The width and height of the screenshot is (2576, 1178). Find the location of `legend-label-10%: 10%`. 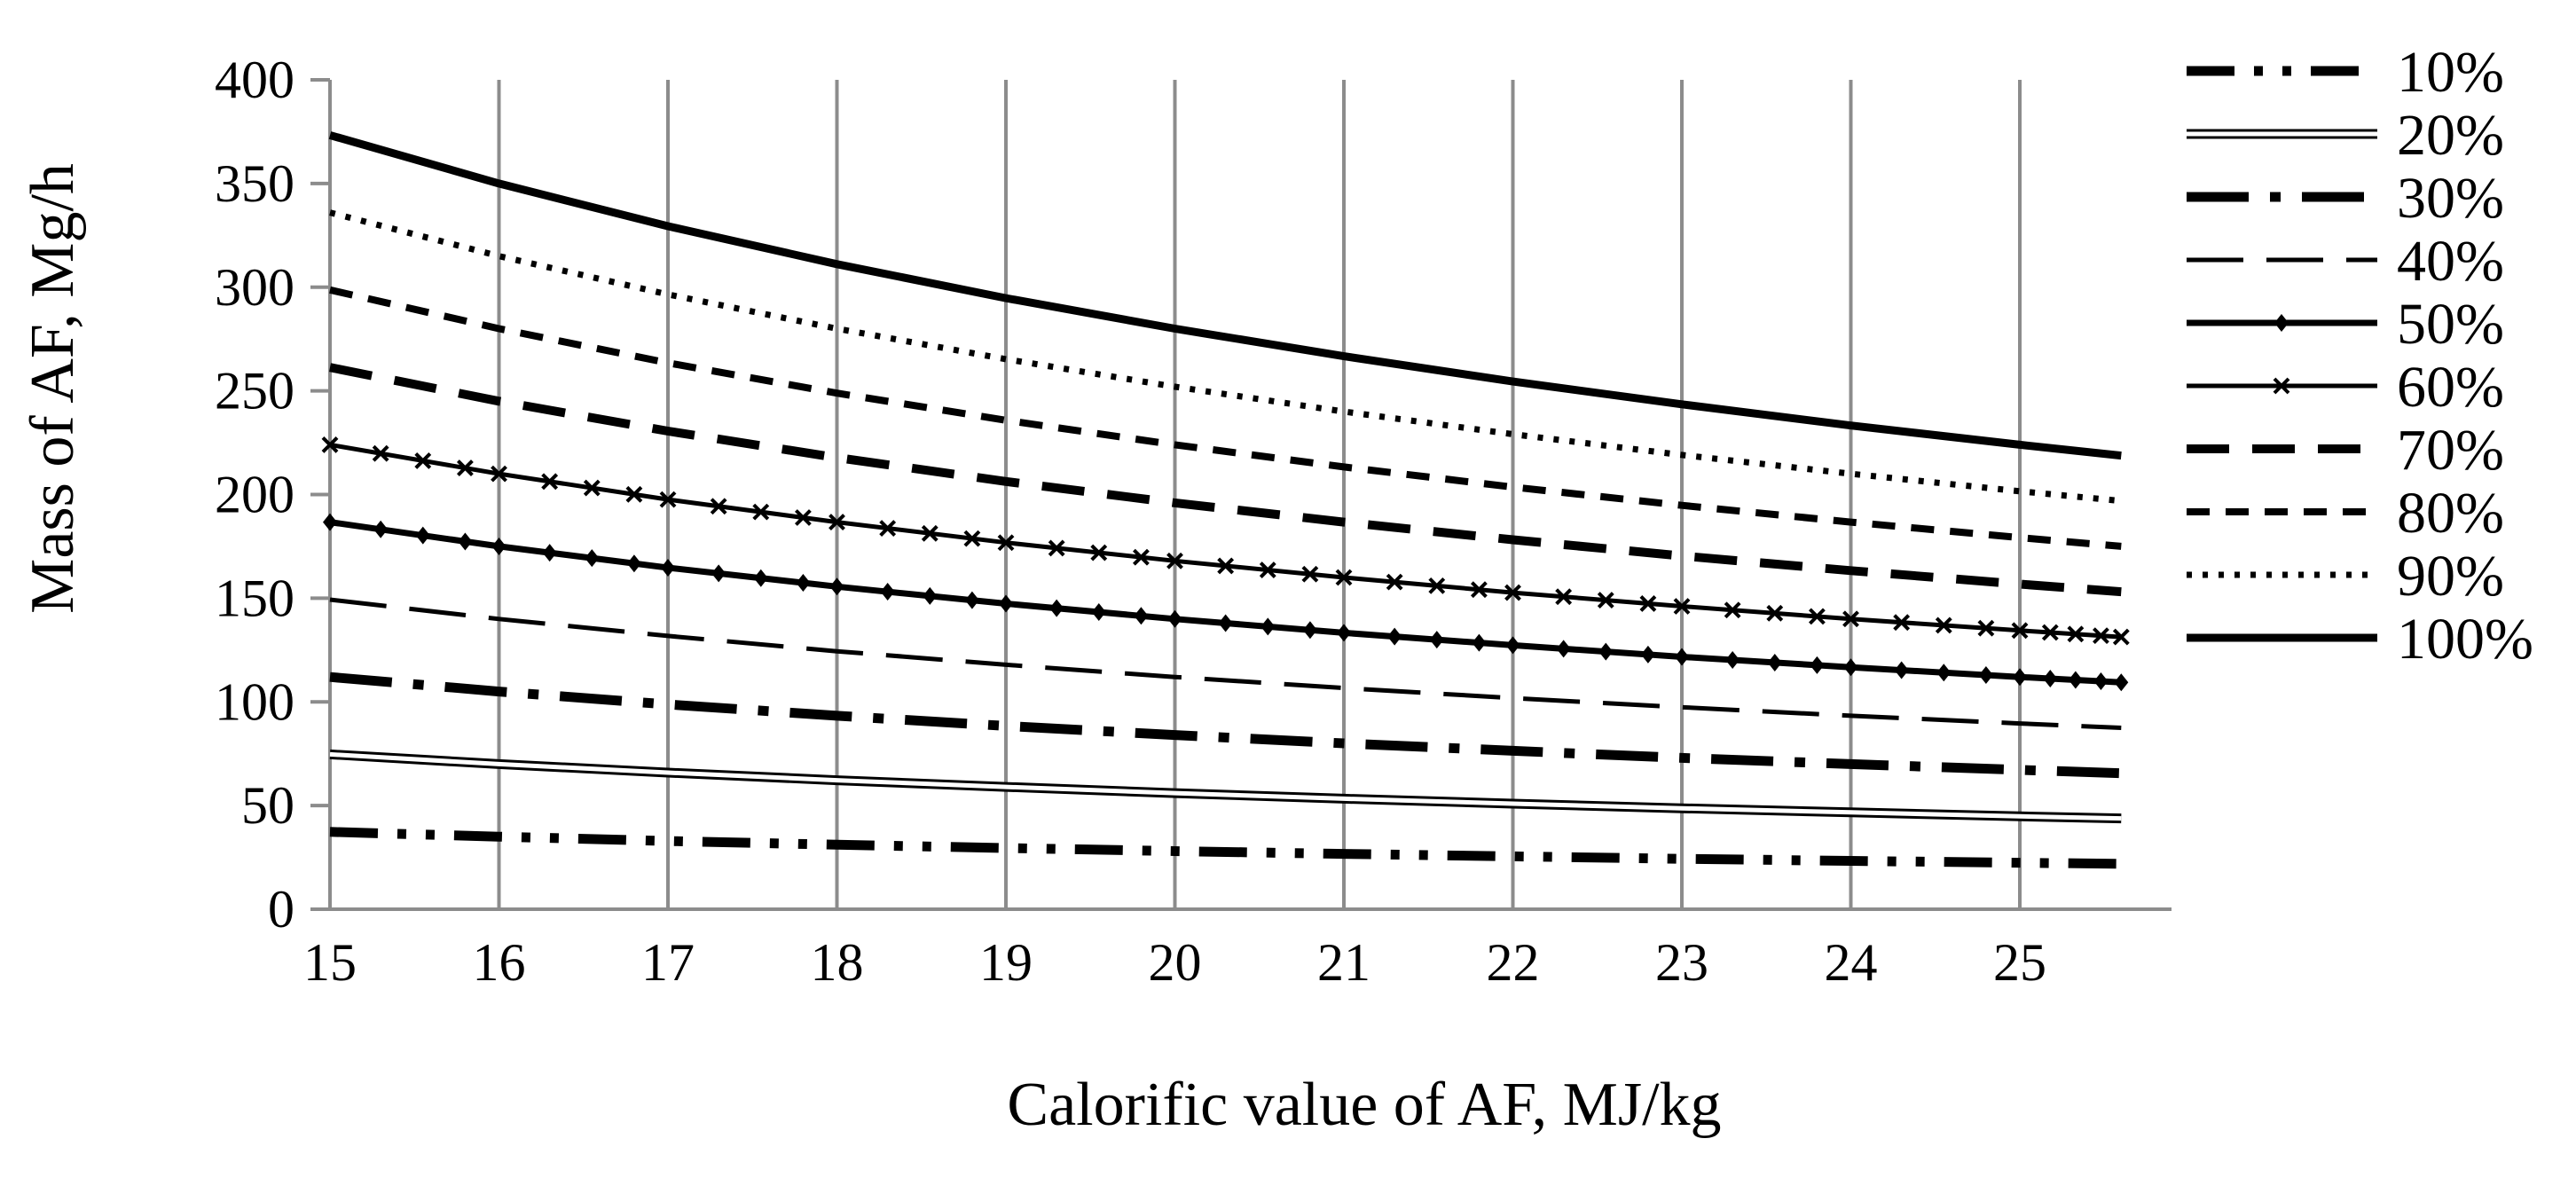

legend-label-10%: 10% is located at coordinates (2450, 72).